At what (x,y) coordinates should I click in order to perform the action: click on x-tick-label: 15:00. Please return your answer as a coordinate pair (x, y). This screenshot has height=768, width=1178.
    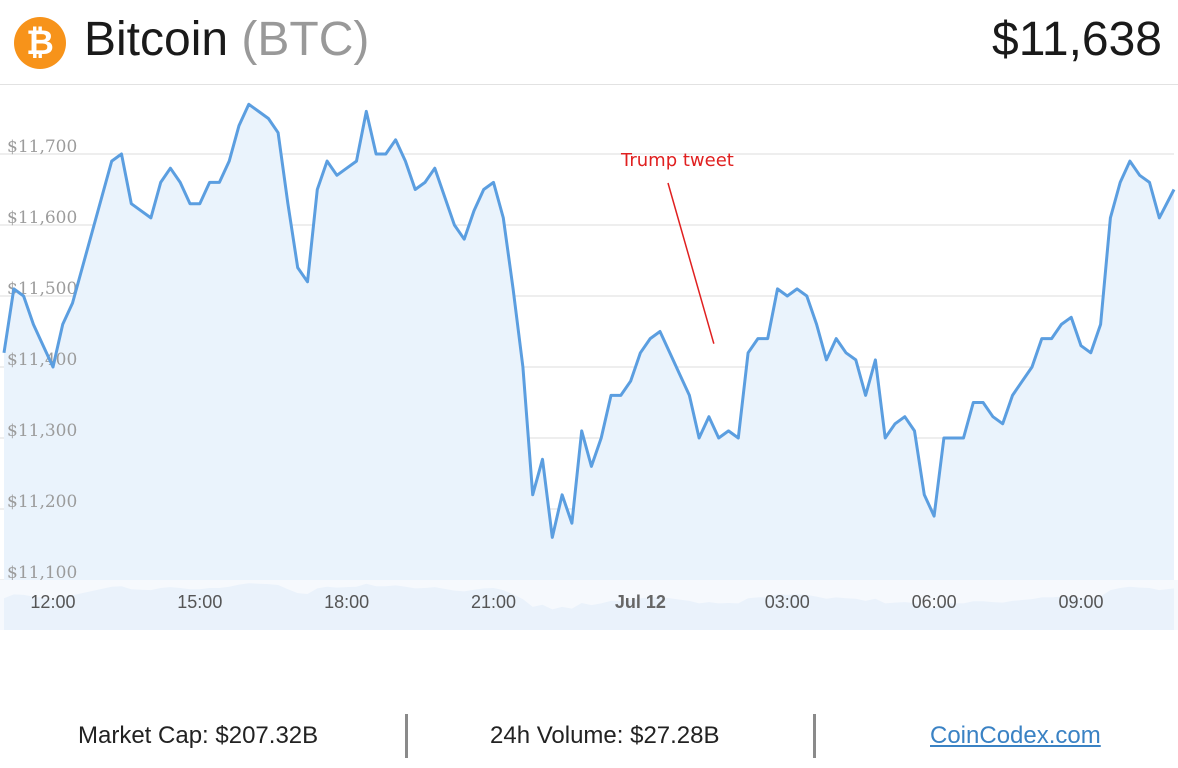
    Looking at the image, I should click on (199, 602).